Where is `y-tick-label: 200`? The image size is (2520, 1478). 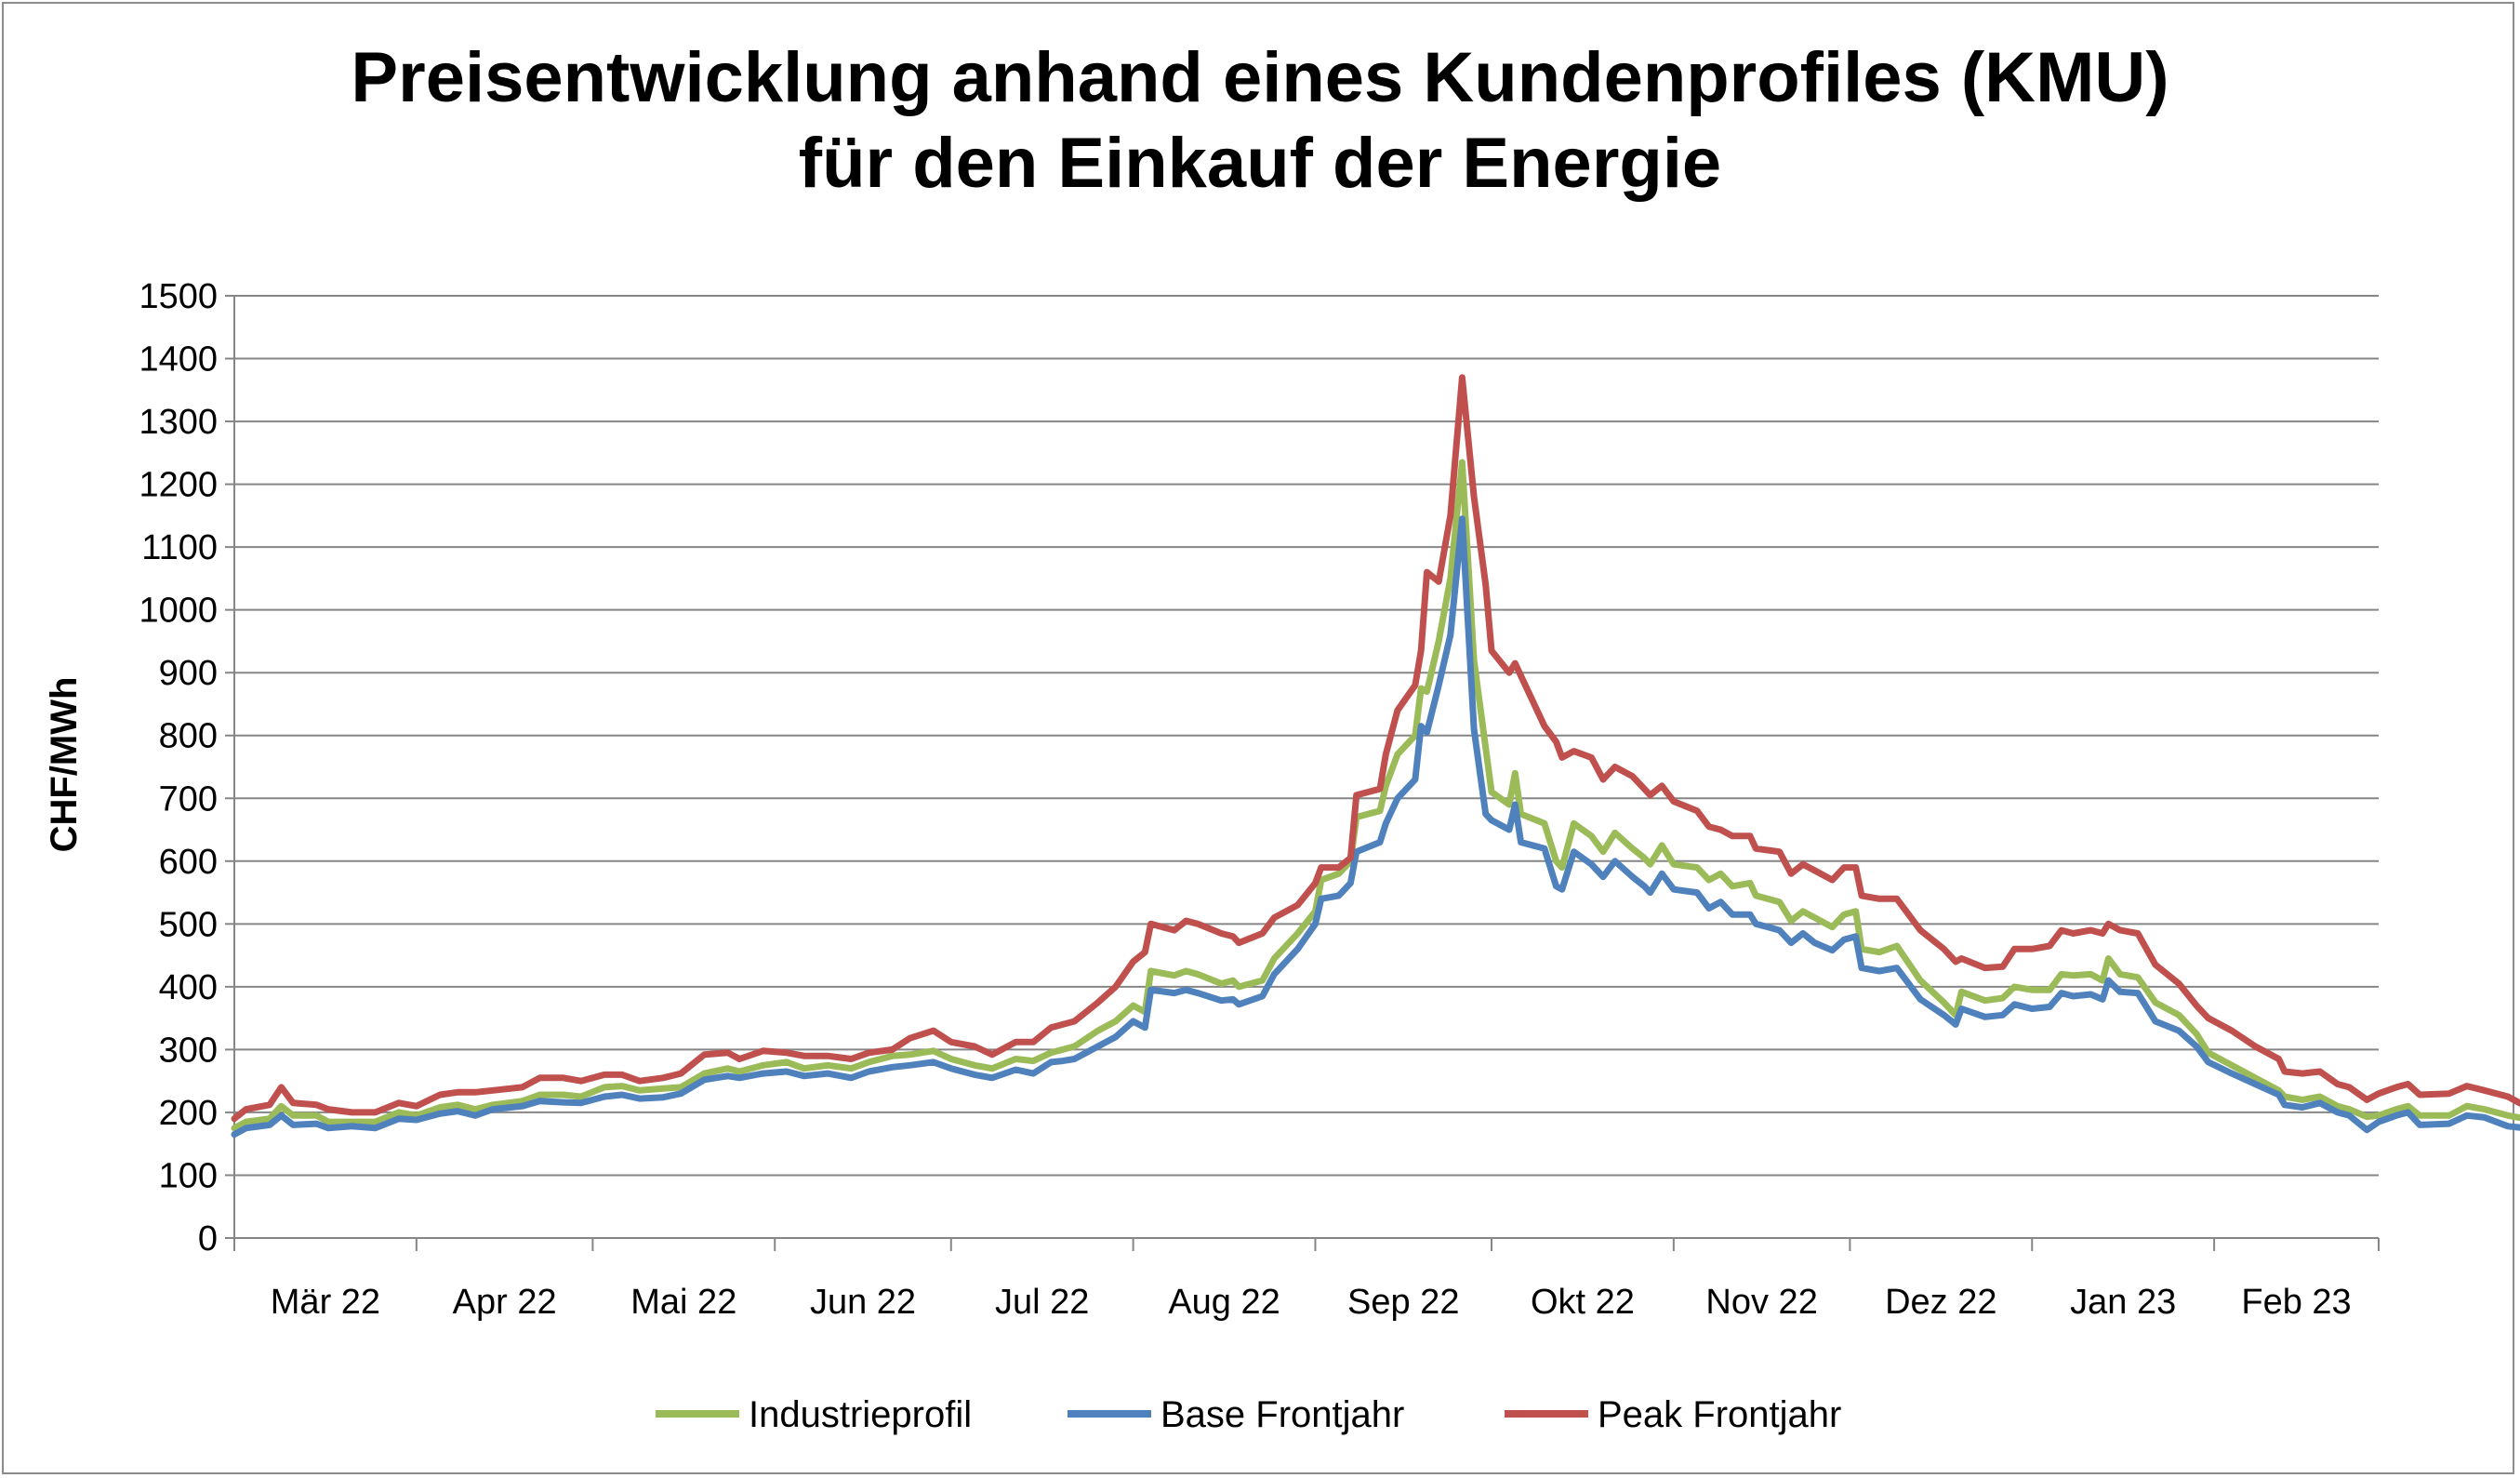 y-tick-label: 200 is located at coordinates (188, 1113).